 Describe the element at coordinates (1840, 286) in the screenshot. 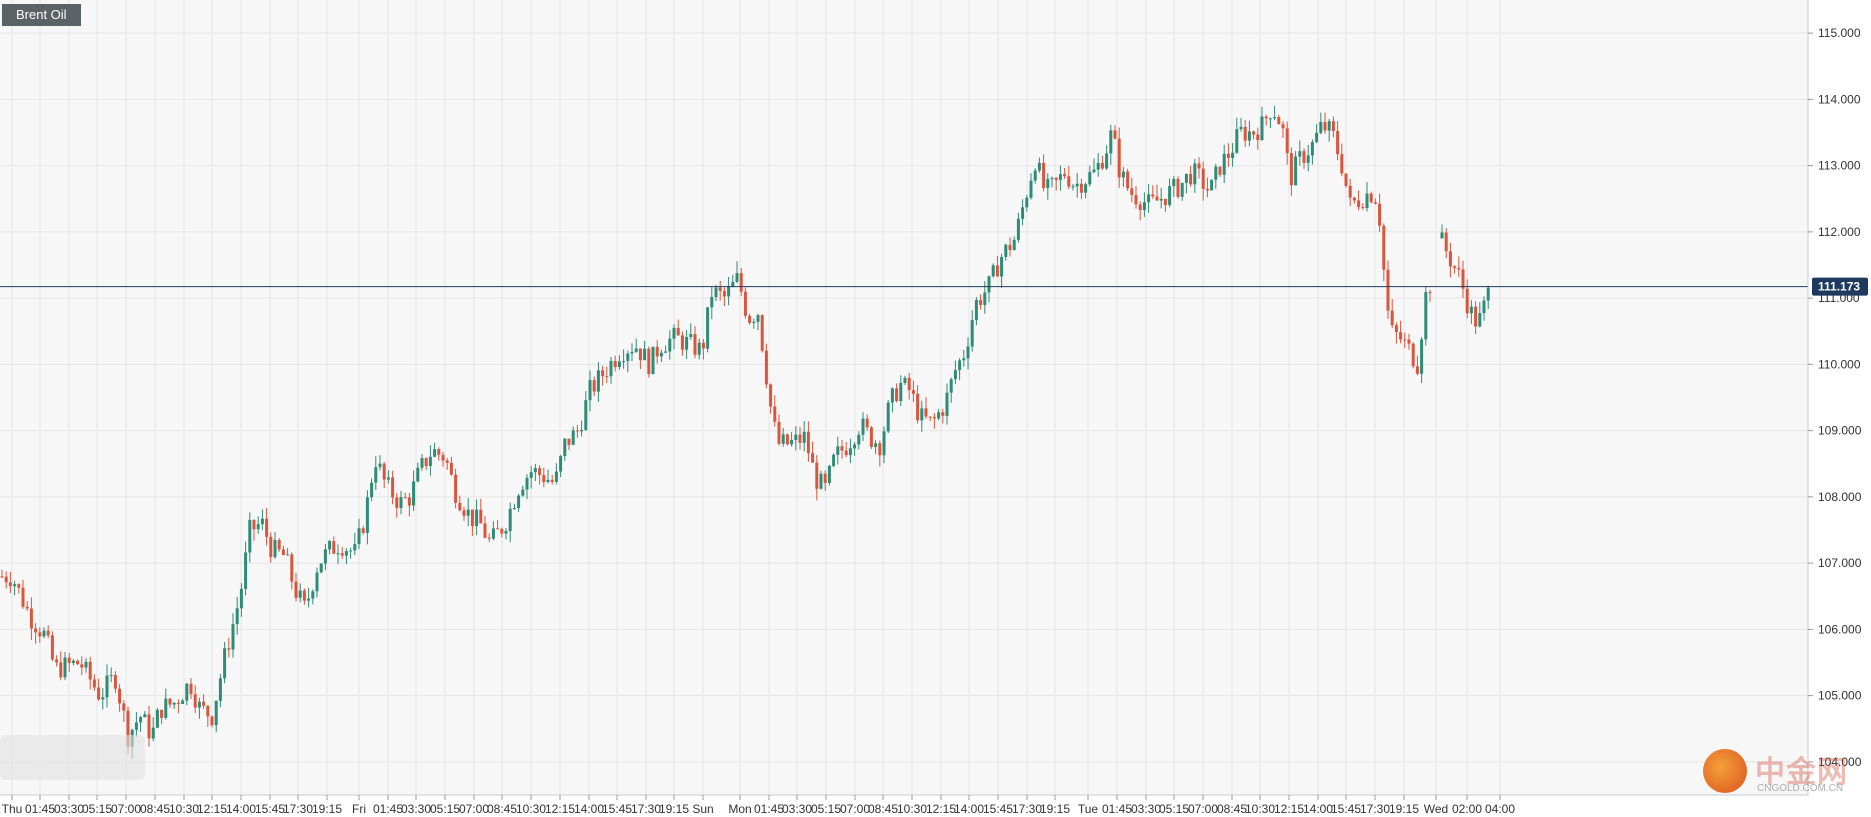

I see `price-badge: 111.173` at that location.